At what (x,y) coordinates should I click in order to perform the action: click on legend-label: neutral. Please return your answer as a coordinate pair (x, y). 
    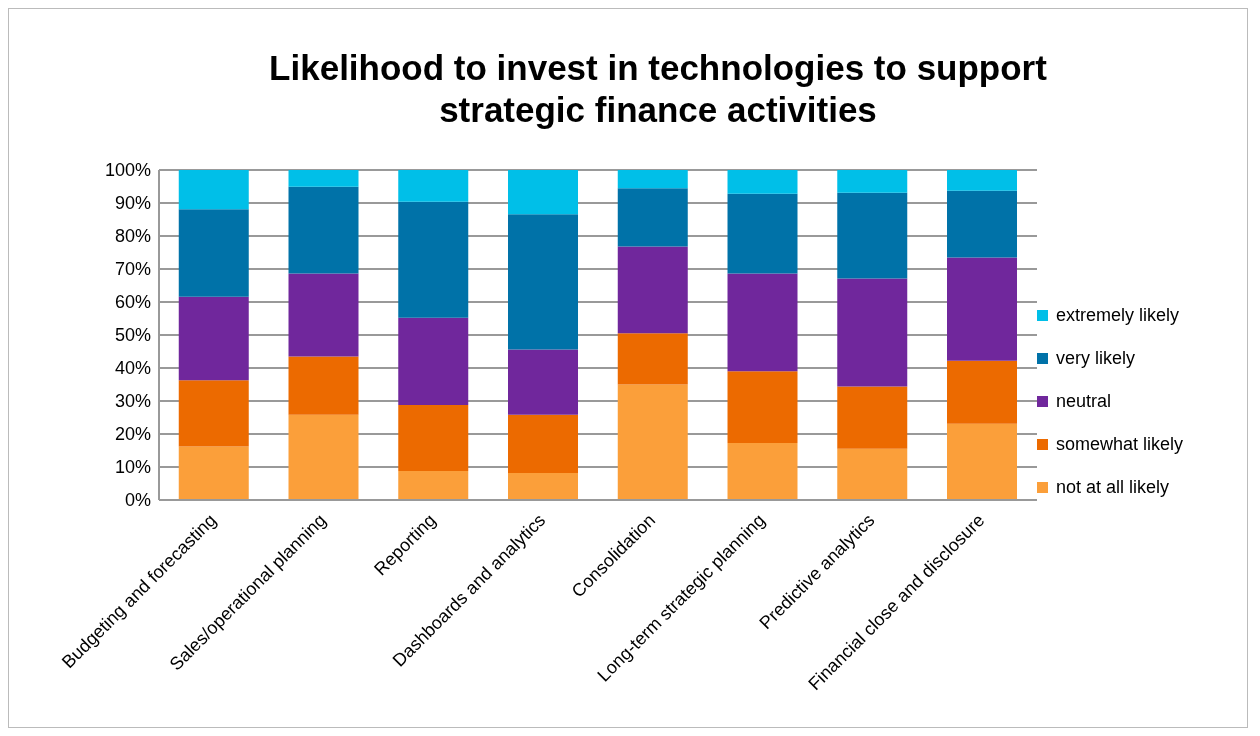
    Looking at the image, I should click on (1084, 401).